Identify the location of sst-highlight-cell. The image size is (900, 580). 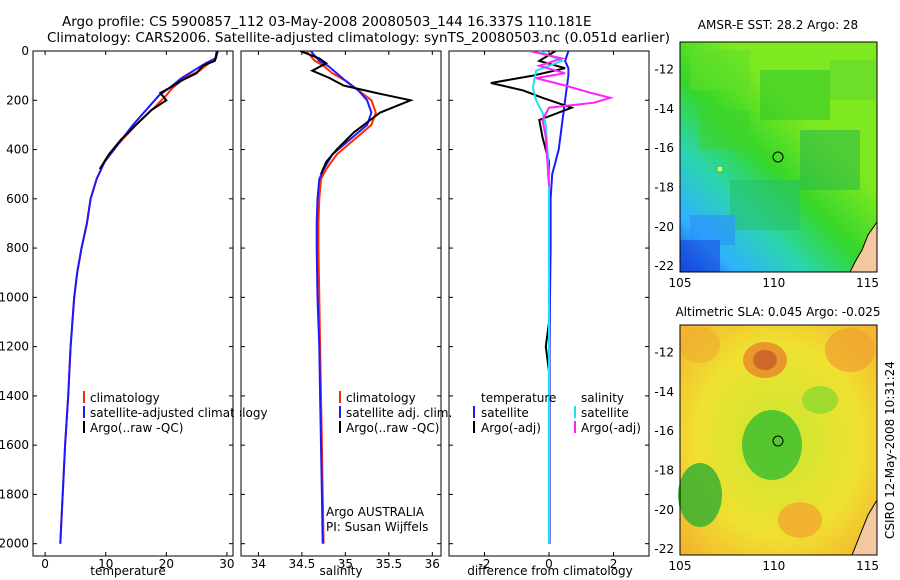
(720, 169).